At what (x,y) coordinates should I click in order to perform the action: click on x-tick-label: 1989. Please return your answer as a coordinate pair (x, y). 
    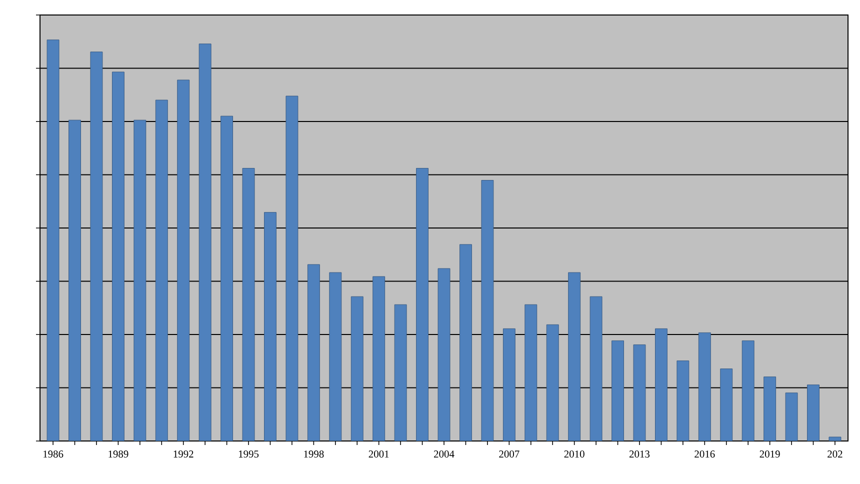
    Looking at the image, I should click on (118, 454).